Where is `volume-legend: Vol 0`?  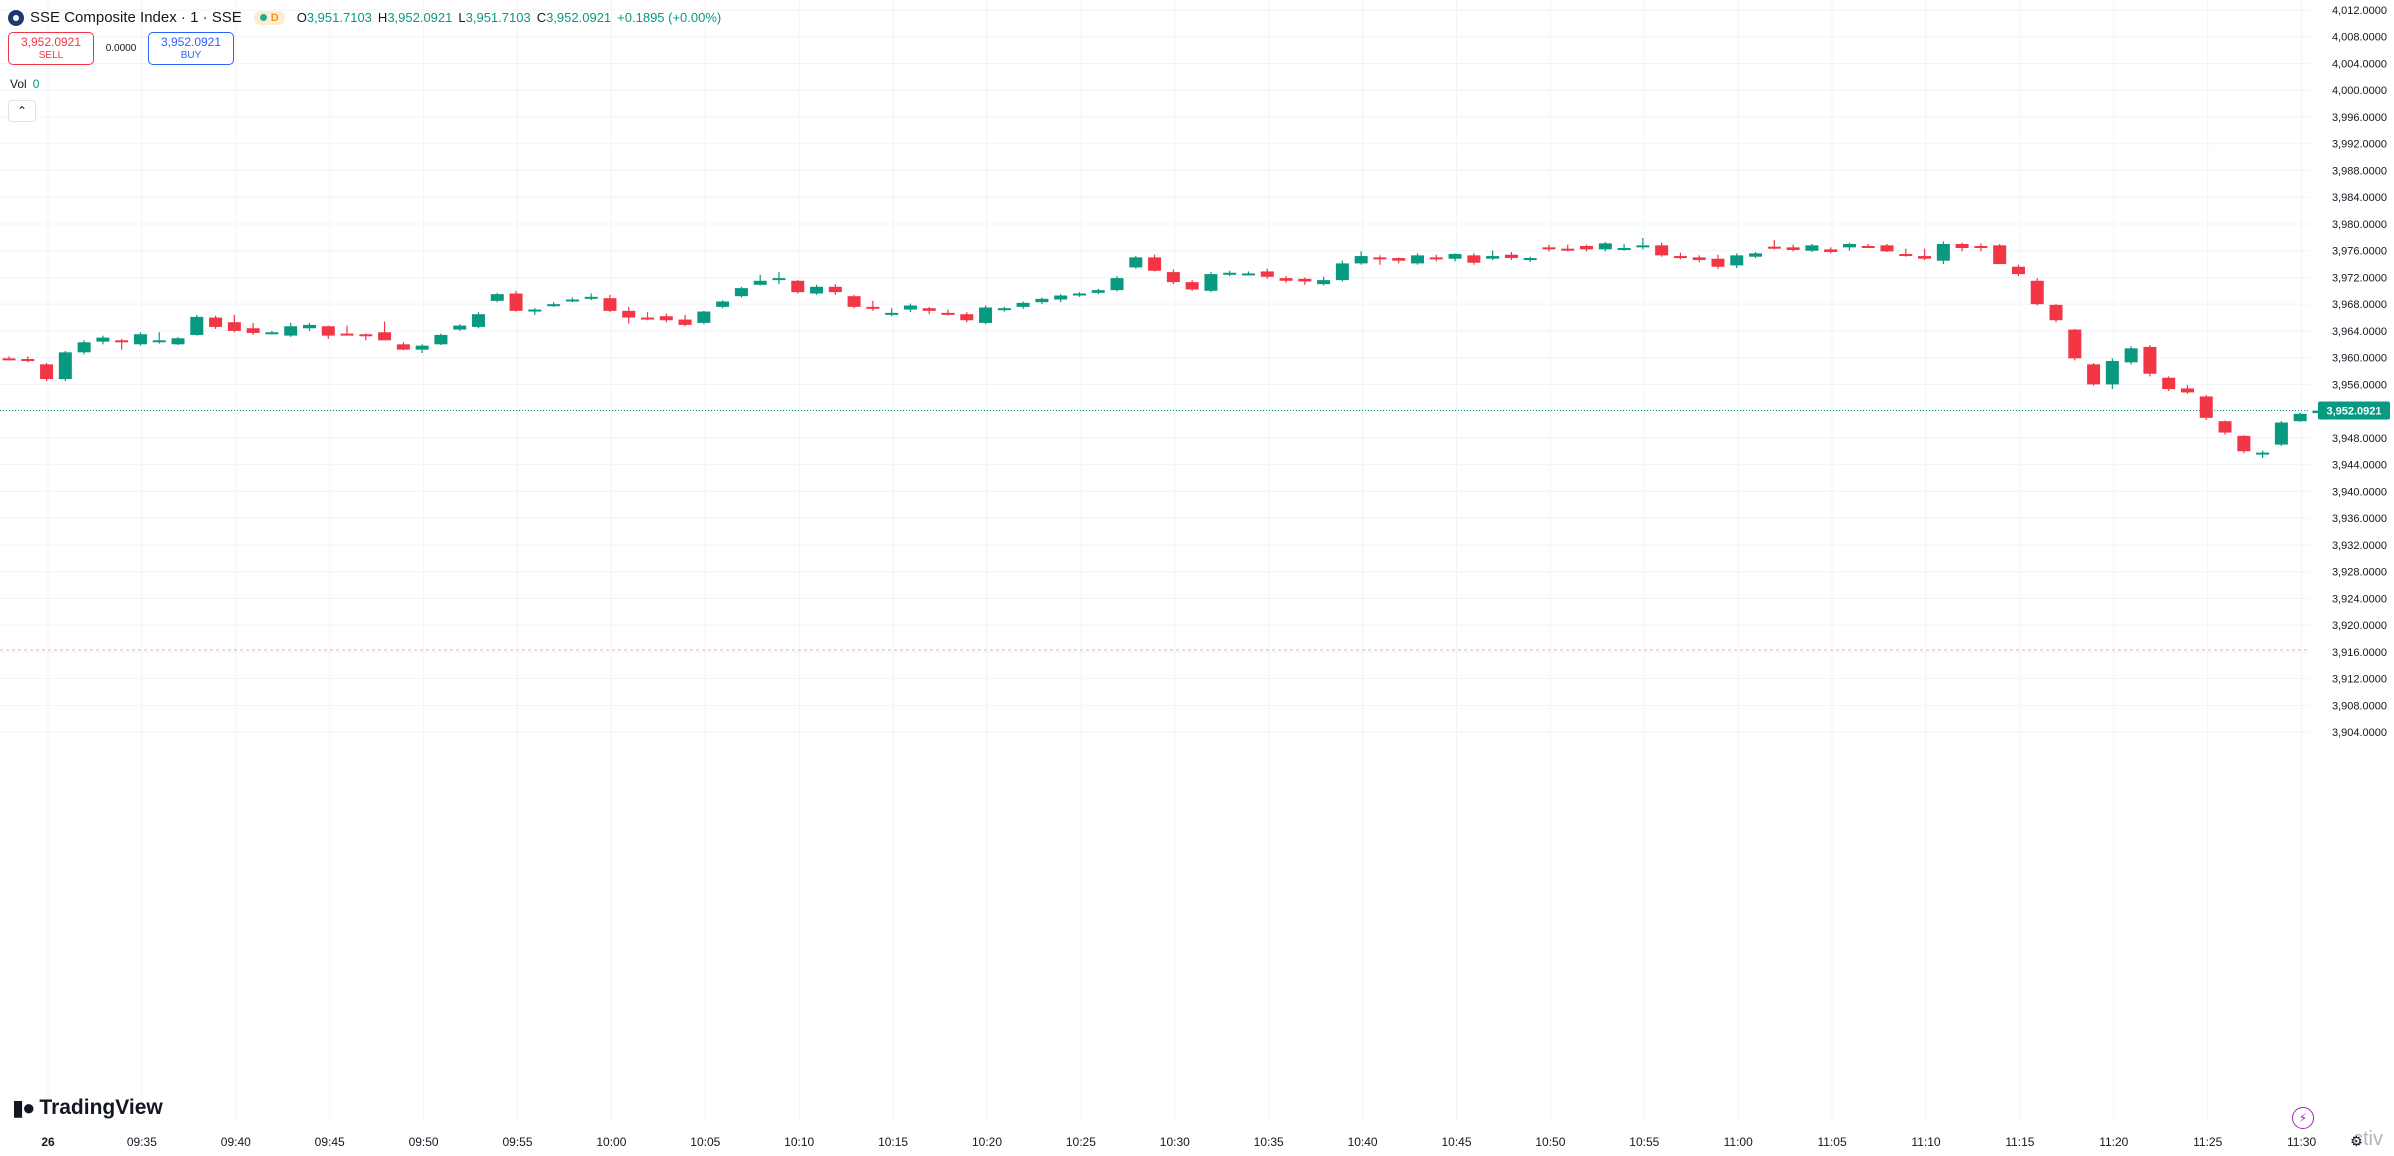 volume-legend: Vol 0 is located at coordinates (24, 84).